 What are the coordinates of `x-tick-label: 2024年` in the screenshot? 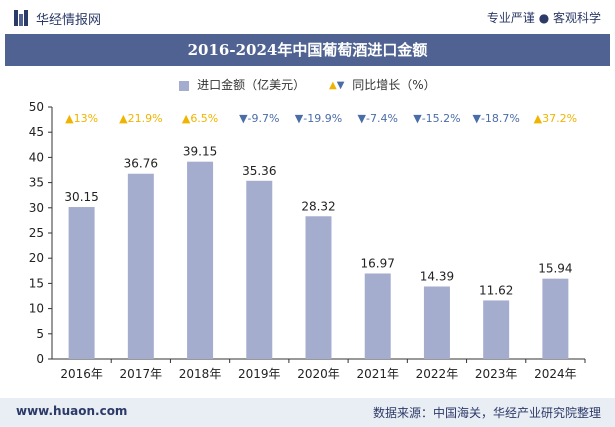 It's located at (555, 374).